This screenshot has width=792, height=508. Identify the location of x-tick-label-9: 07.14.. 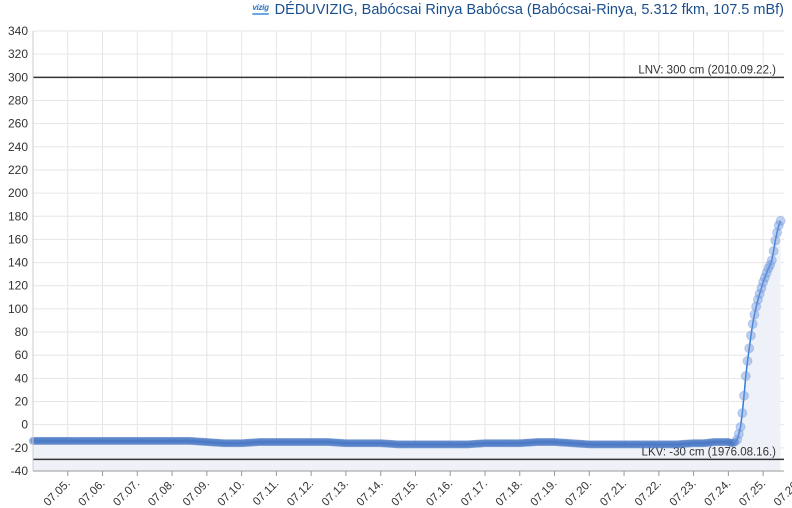
(370, 493).